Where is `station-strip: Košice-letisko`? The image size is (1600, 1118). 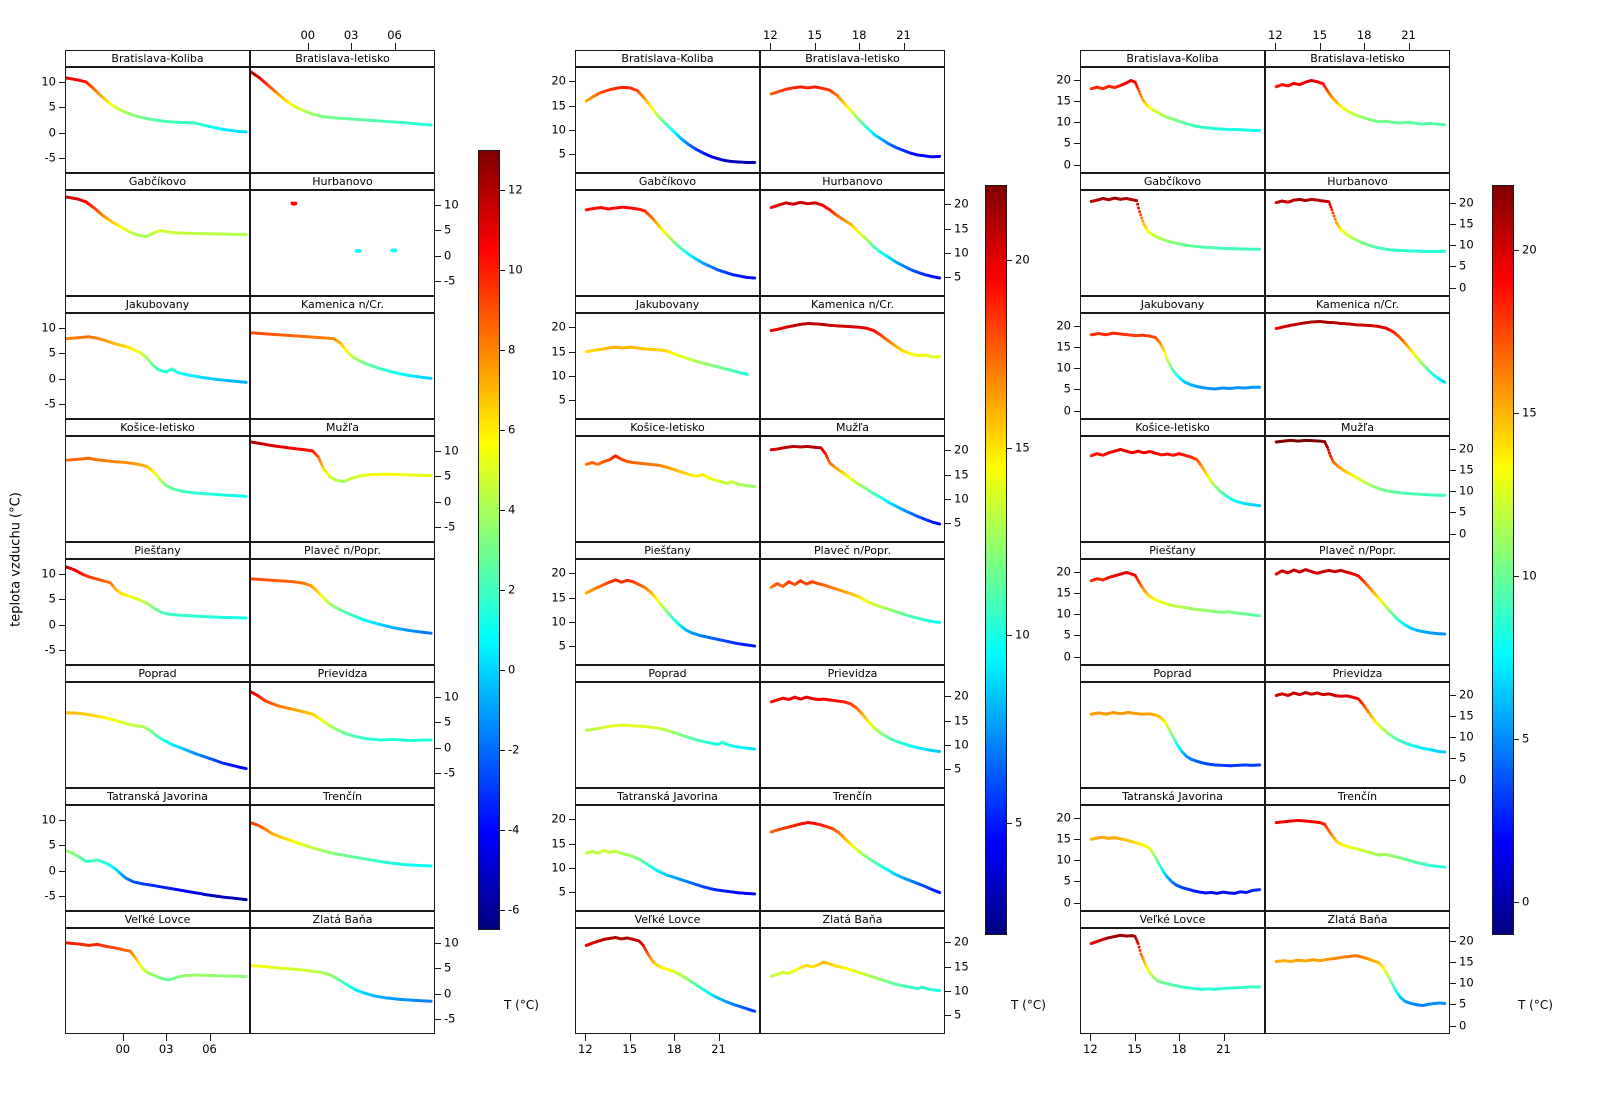
station-strip: Košice-letisko is located at coordinates (157, 427).